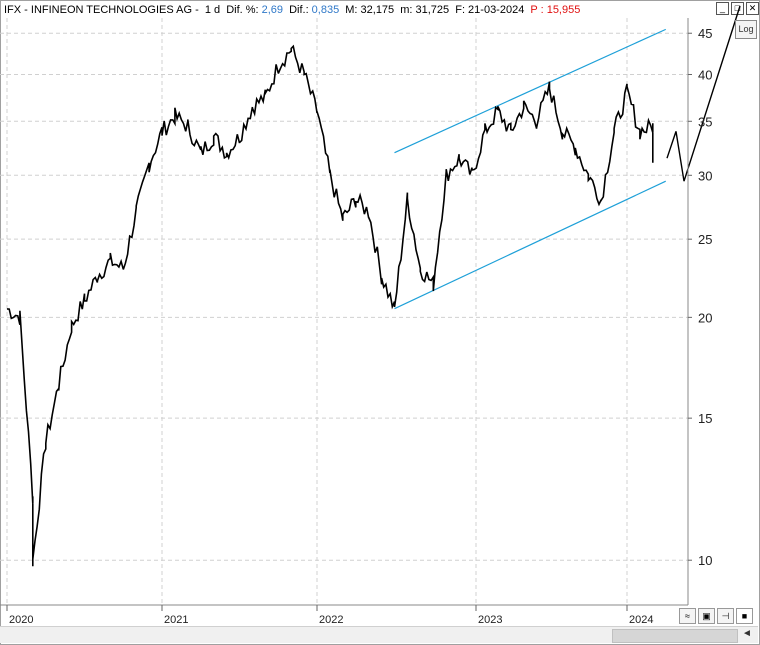  What do you see at coordinates (212, 10) in the screenshot?
I see `timeframe: 1 d` at bounding box center [212, 10].